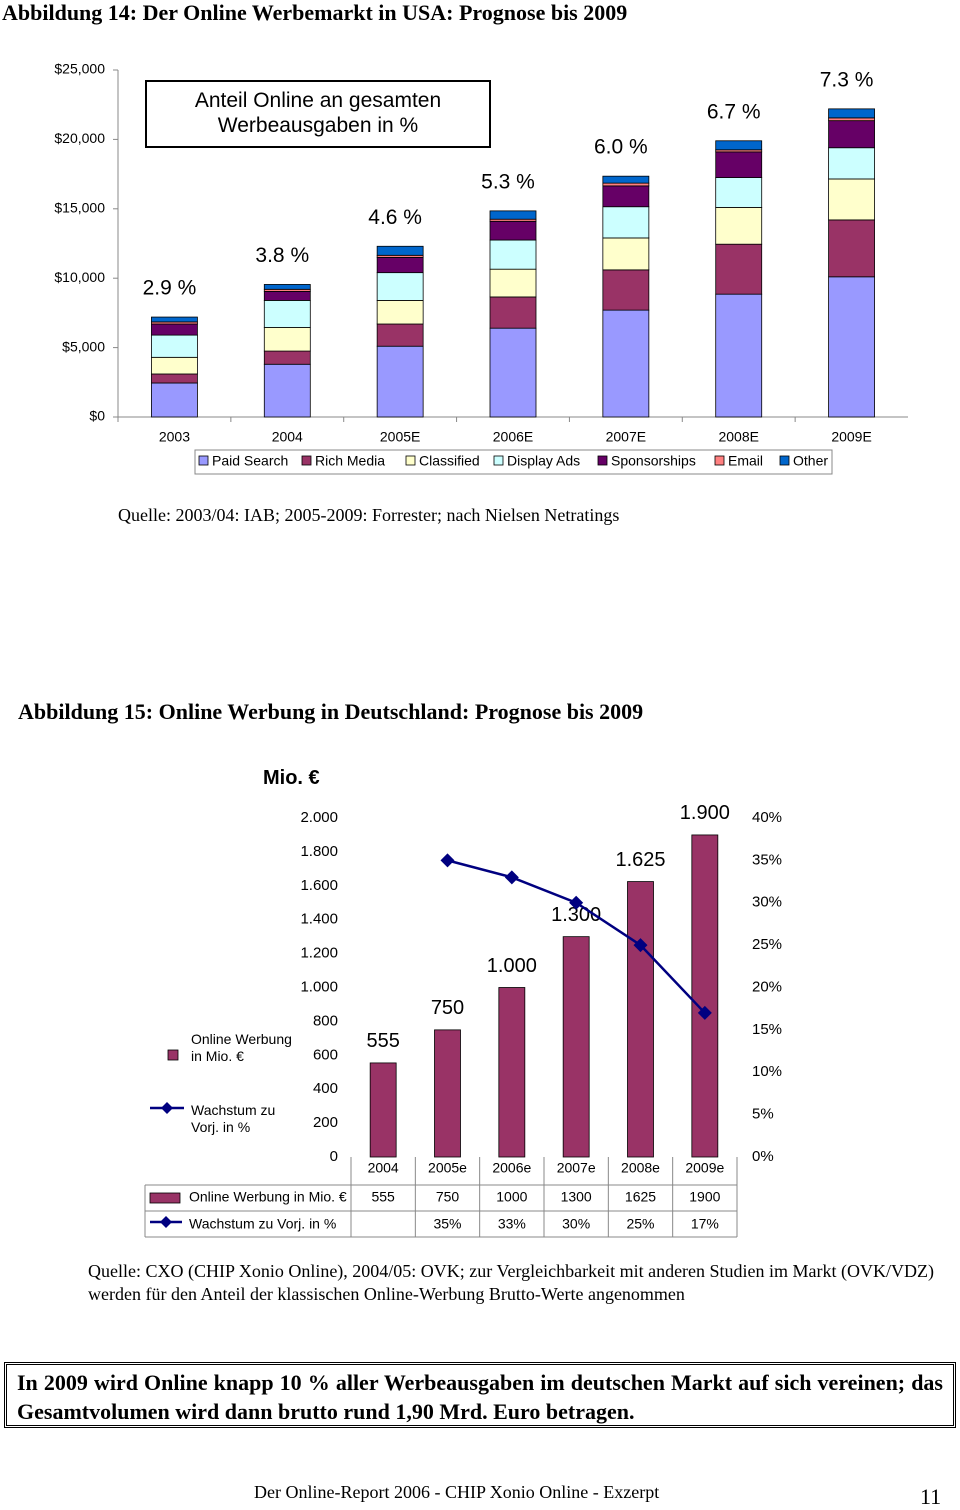 This screenshot has height=1510, width=960. Describe the element at coordinates (79, 208) in the screenshot. I see `y-tick-label: $15,000` at that location.